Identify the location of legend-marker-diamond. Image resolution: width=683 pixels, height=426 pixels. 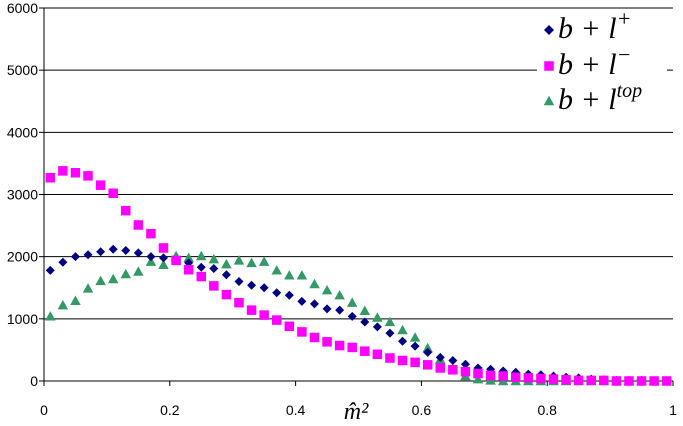
(549, 30).